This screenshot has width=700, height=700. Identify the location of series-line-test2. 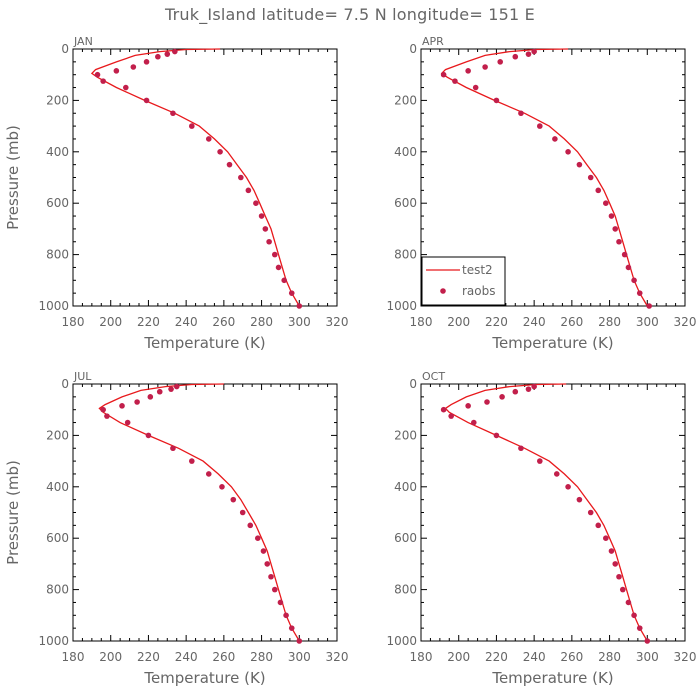
(546, 512).